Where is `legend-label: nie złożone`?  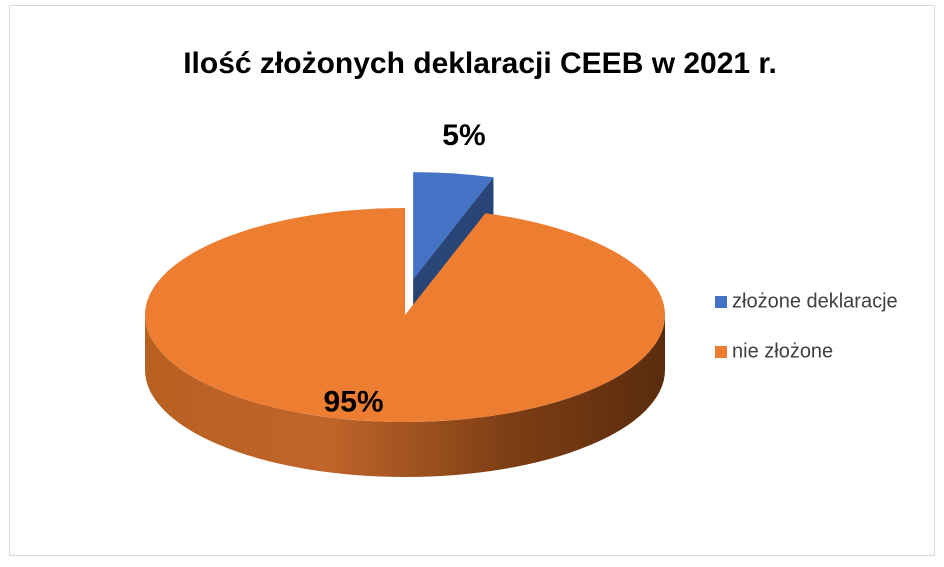
legend-label: nie złożone is located at coordinates (782, 351).